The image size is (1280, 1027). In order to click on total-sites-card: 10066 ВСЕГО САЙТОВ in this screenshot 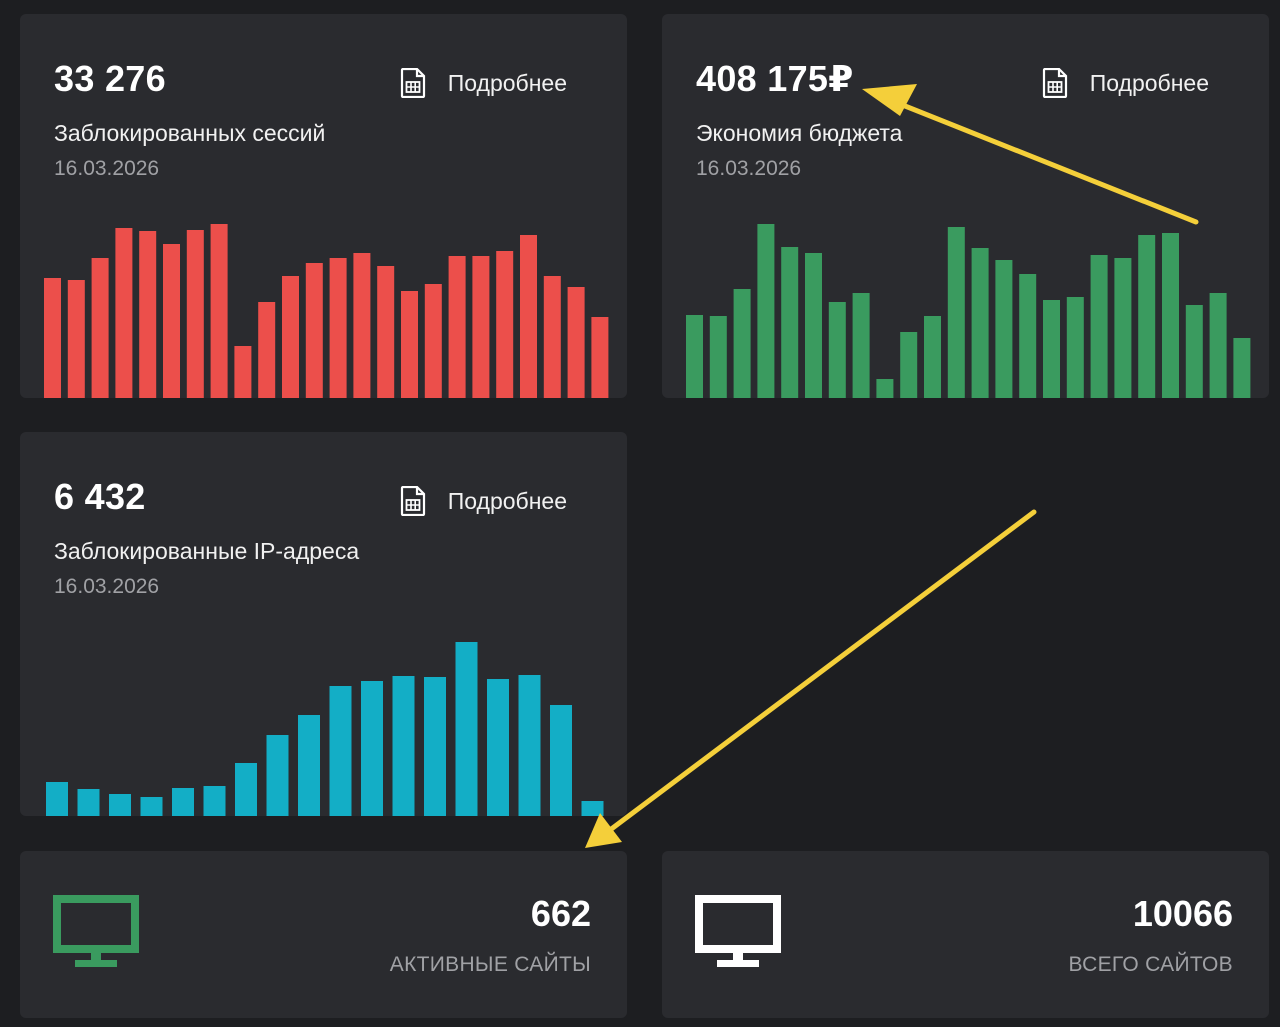, I will do `click(965, 934)`.